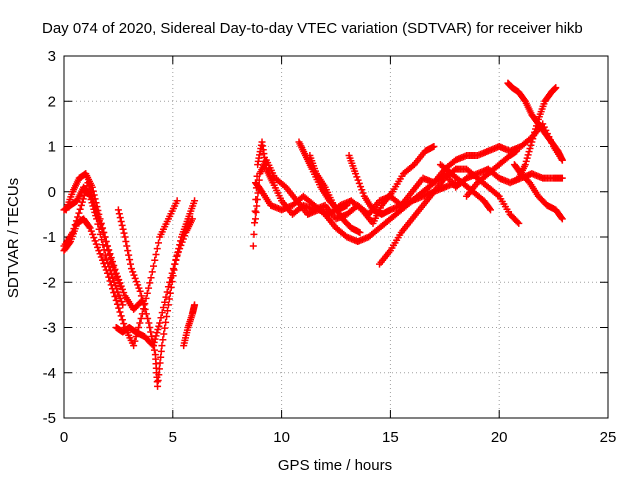  I want to click on x-tick-label: 25, so click(608, 437).